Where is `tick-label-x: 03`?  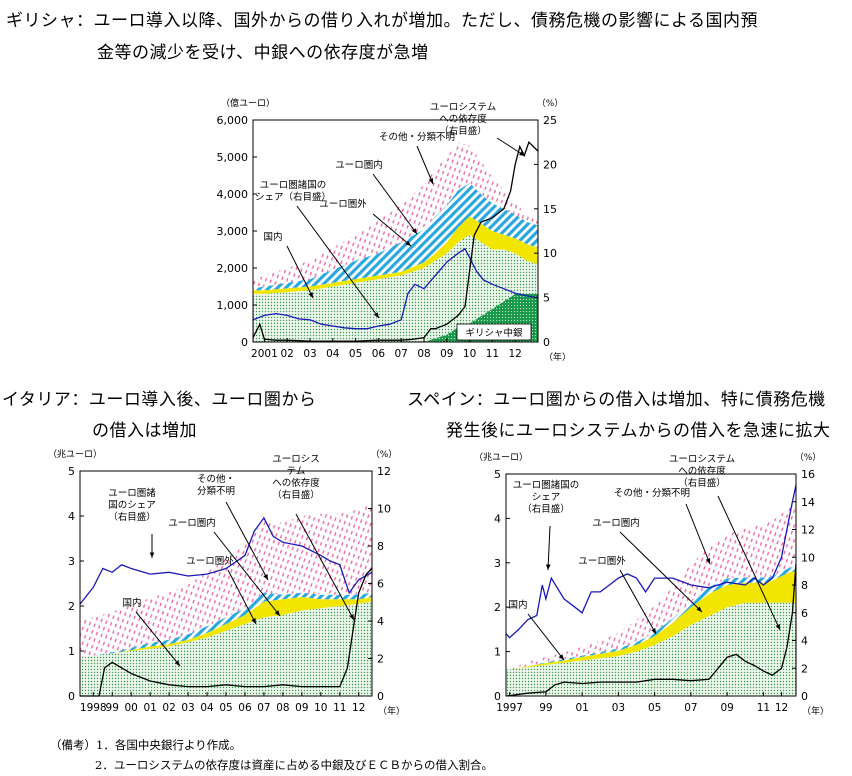
tick-label-x: 03 is located at coordinates (187, 708).